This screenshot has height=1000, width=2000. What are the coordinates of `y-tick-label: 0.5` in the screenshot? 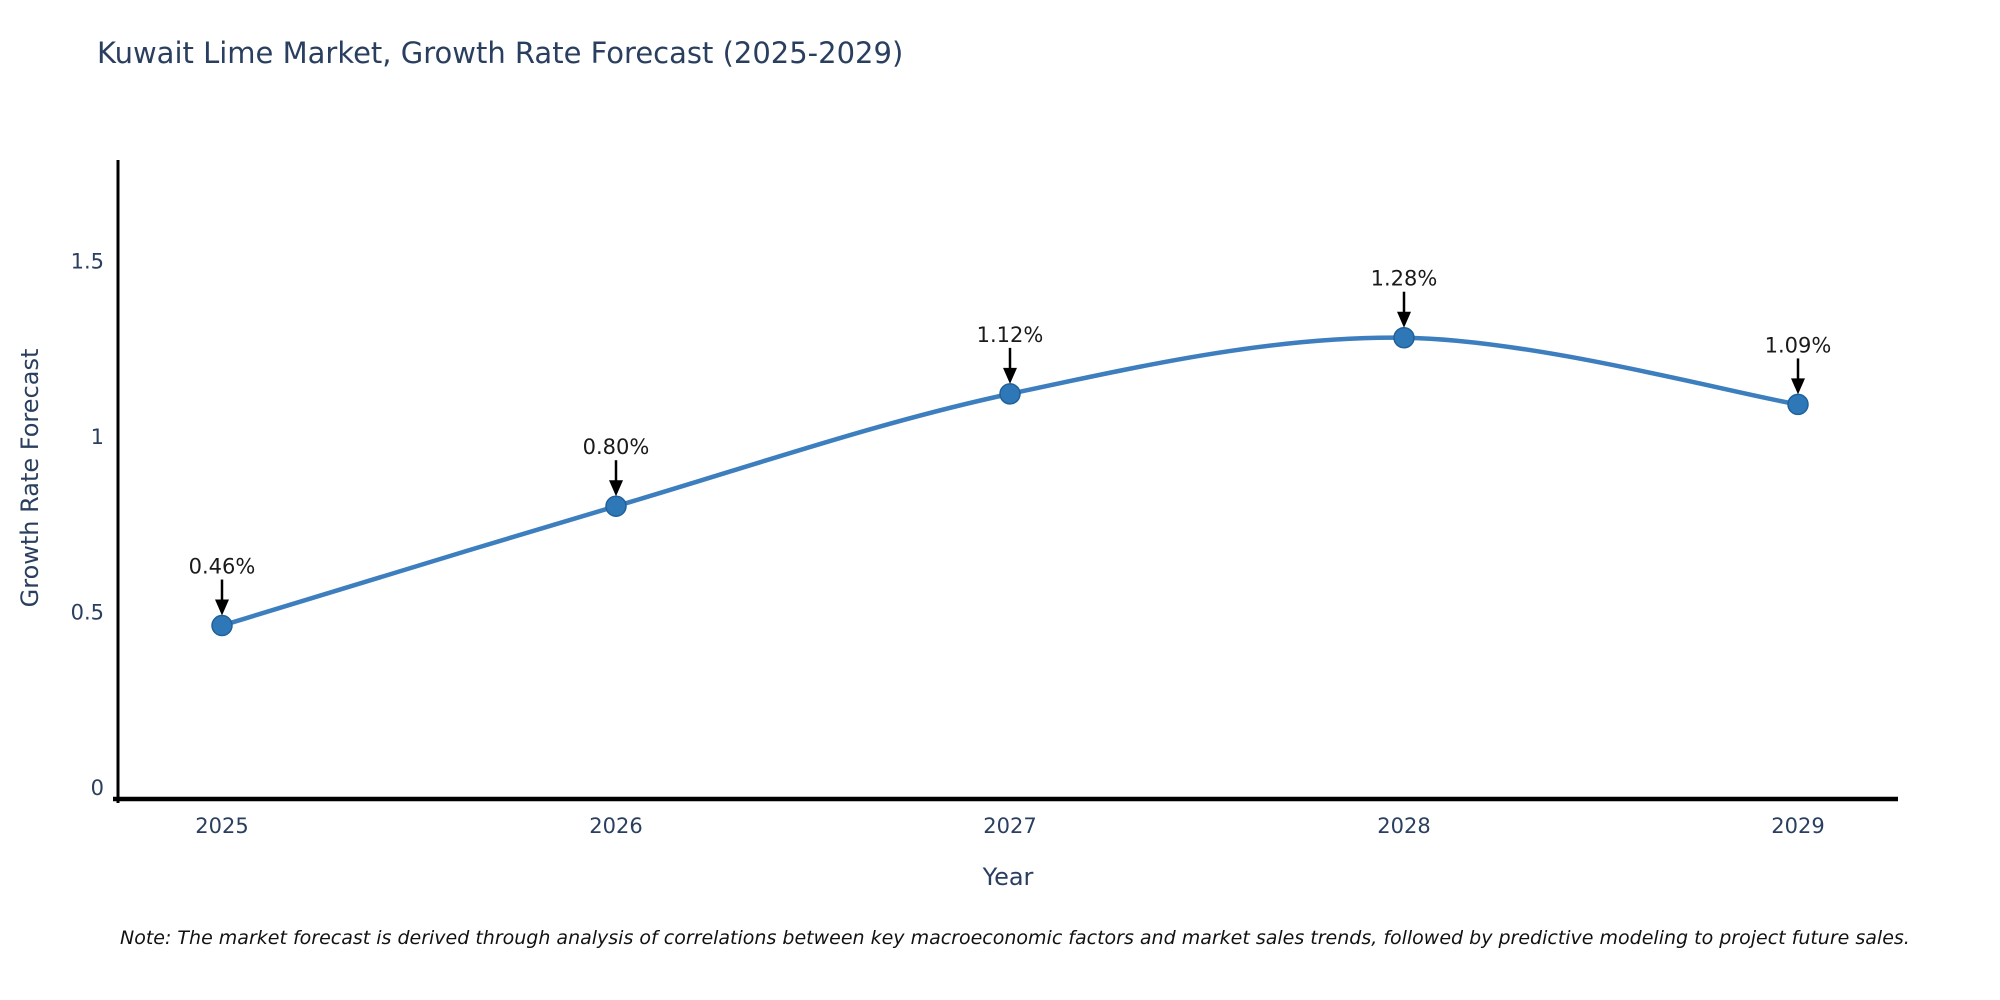 It's located at (87, 613).